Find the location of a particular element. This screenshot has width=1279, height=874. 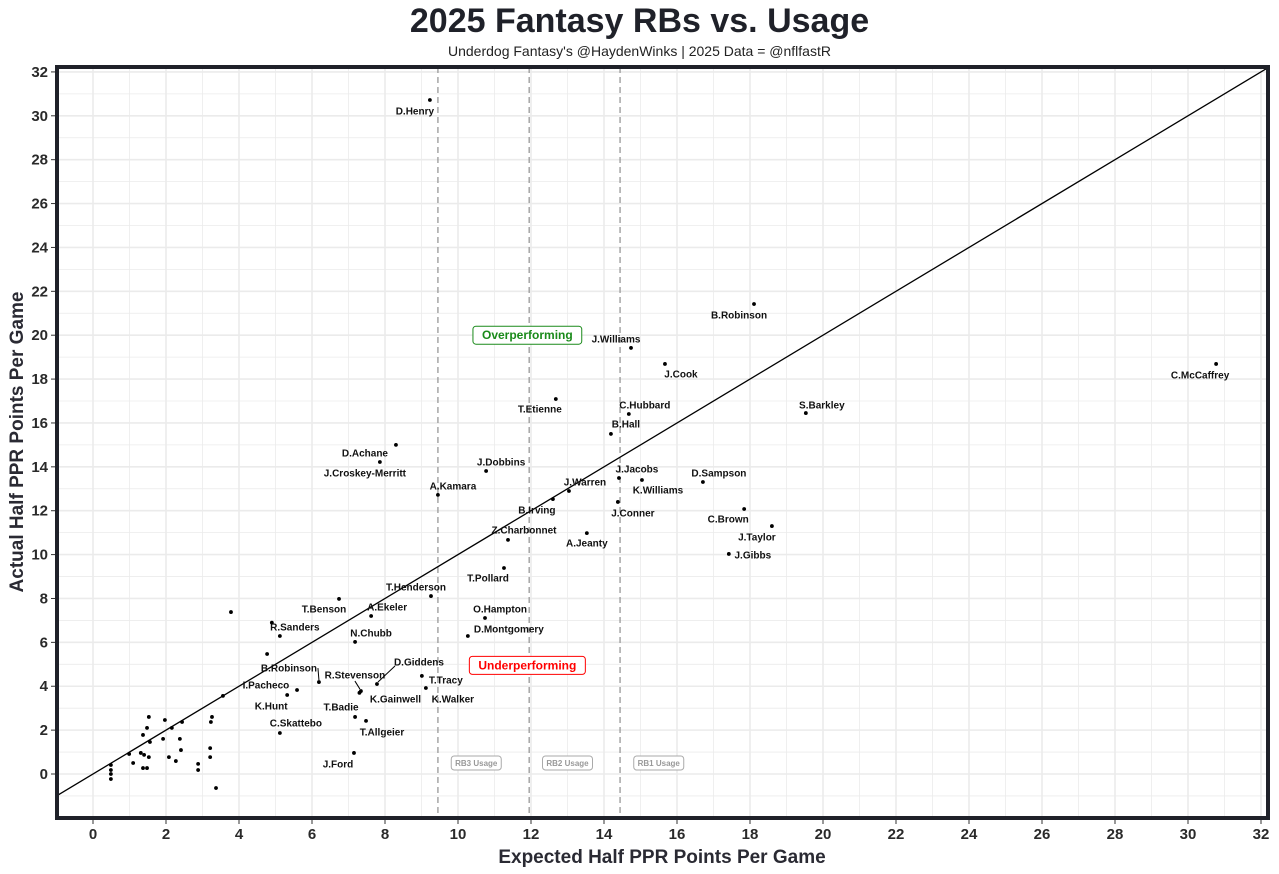

point-label: J.Williams is located at coordinates (616, 339).